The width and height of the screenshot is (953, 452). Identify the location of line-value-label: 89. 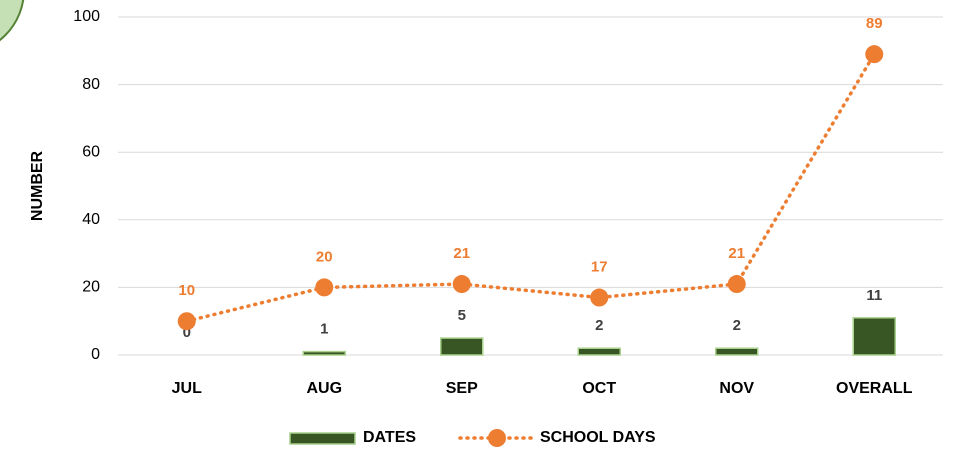
(874, 23).